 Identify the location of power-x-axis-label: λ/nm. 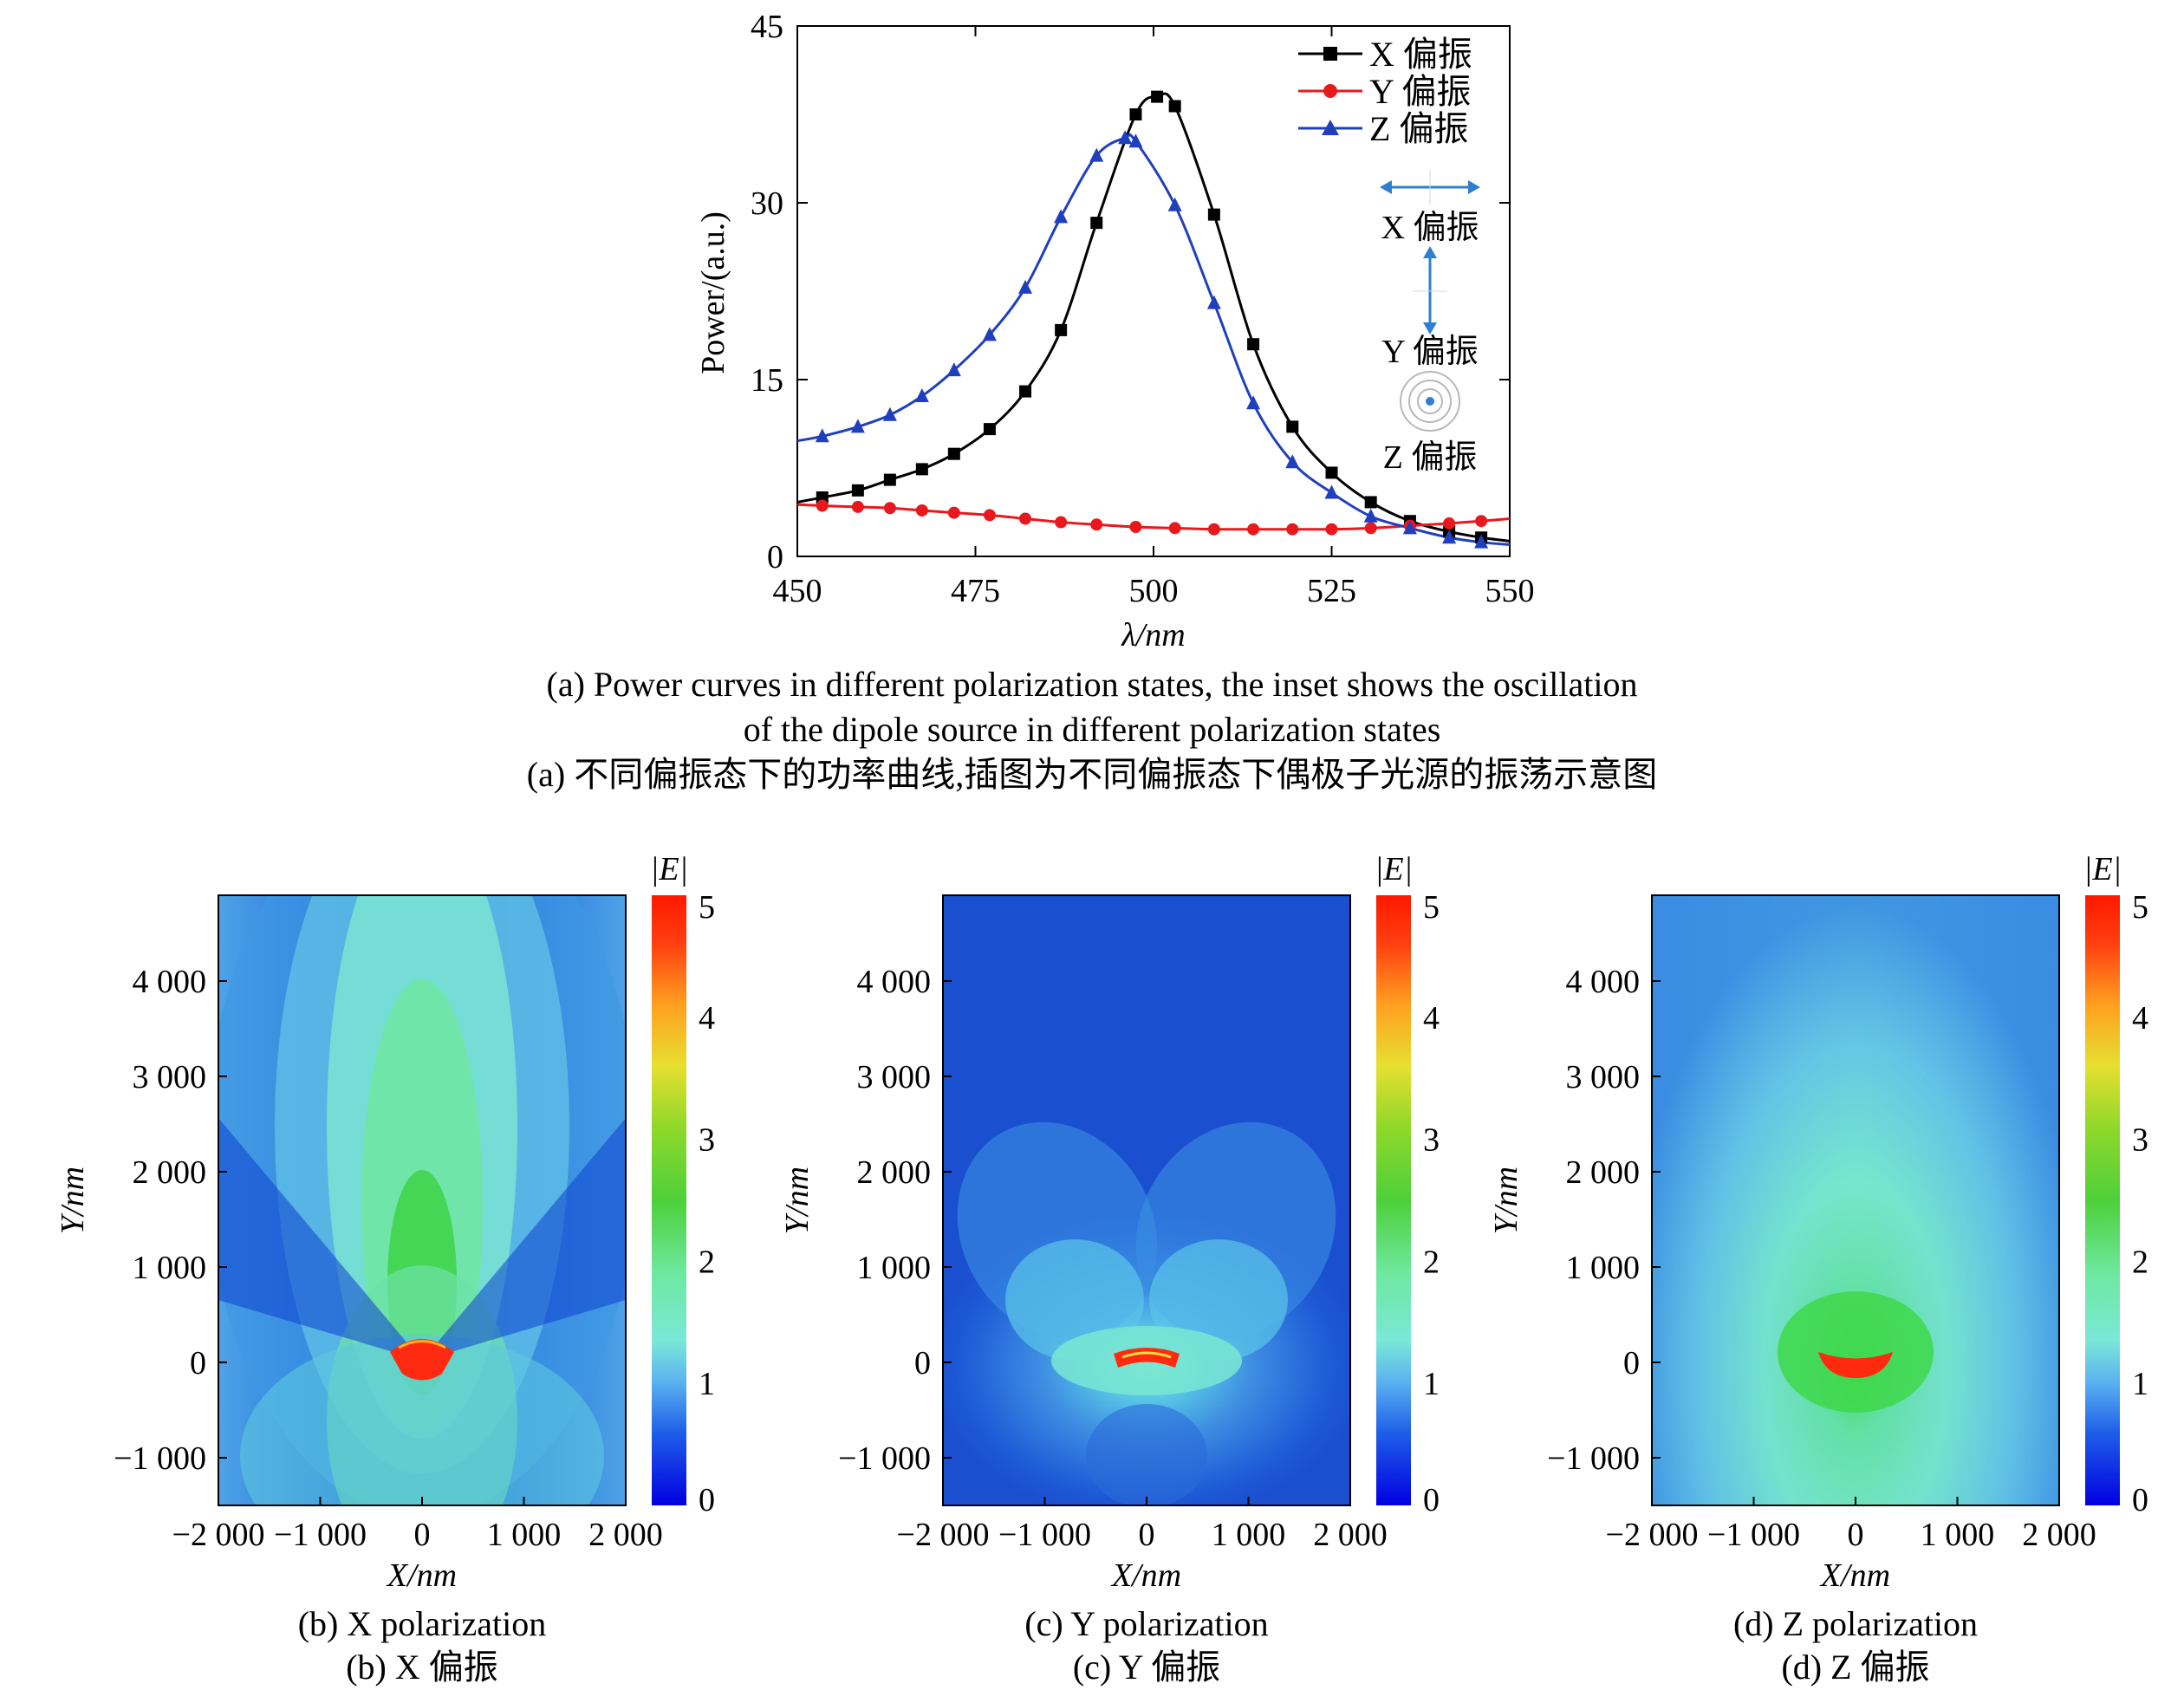
(1153, 635).